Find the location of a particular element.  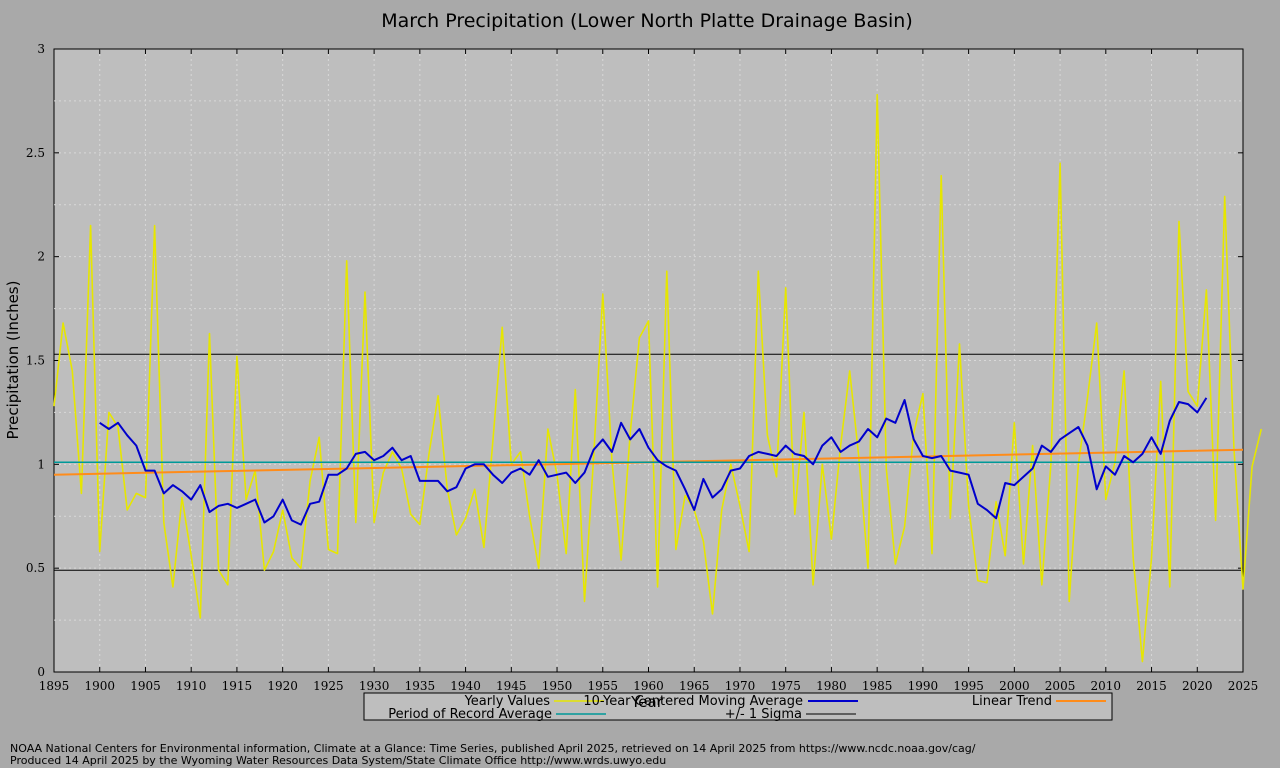

y-tick-label: 0 is located at coordinates (41, 672).